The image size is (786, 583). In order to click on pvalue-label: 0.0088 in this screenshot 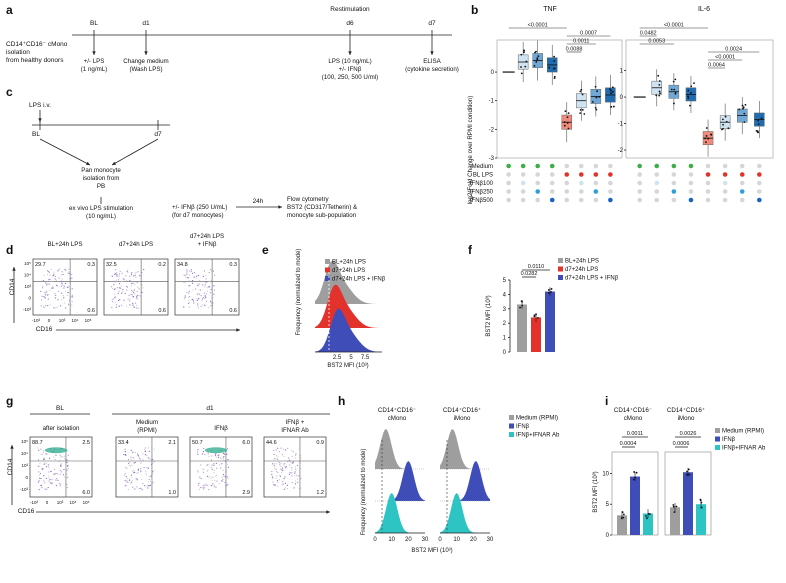, I will do `click(574, 50)`.